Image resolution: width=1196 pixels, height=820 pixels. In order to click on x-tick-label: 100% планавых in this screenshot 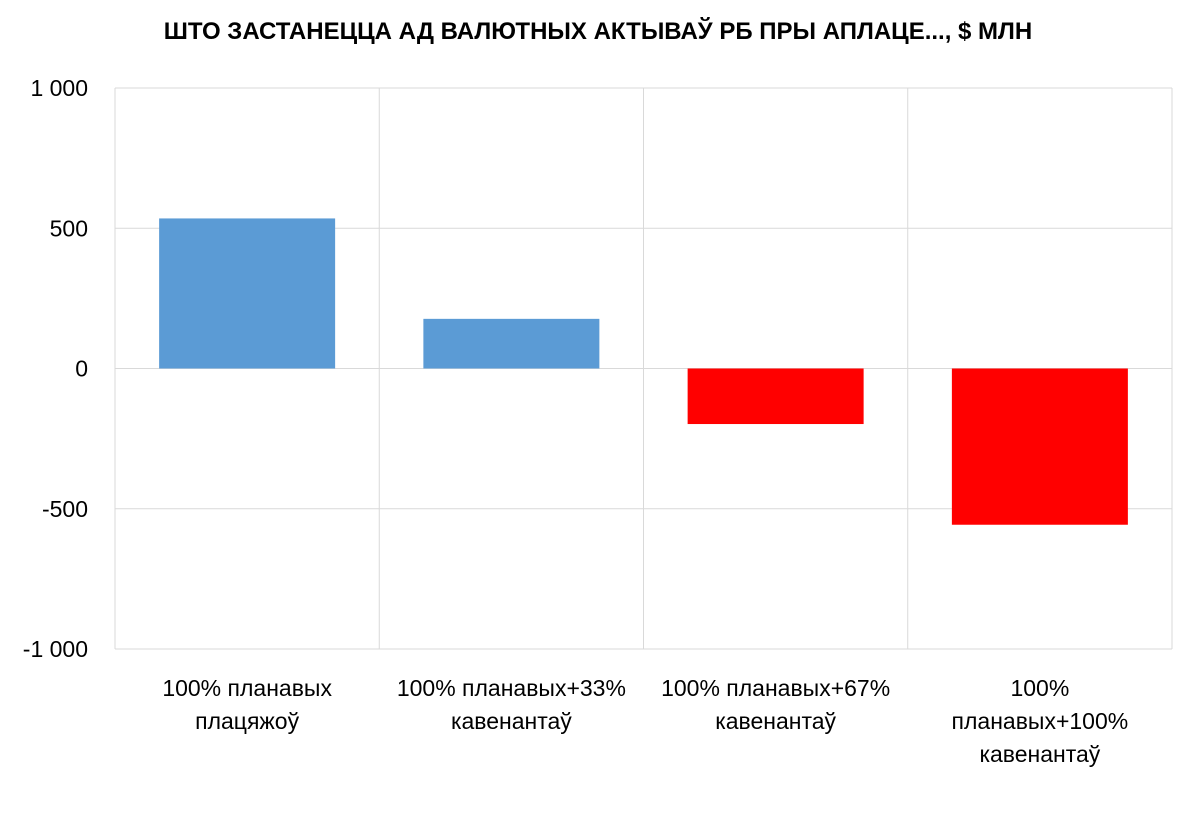, I will do `click(247, 688)`.